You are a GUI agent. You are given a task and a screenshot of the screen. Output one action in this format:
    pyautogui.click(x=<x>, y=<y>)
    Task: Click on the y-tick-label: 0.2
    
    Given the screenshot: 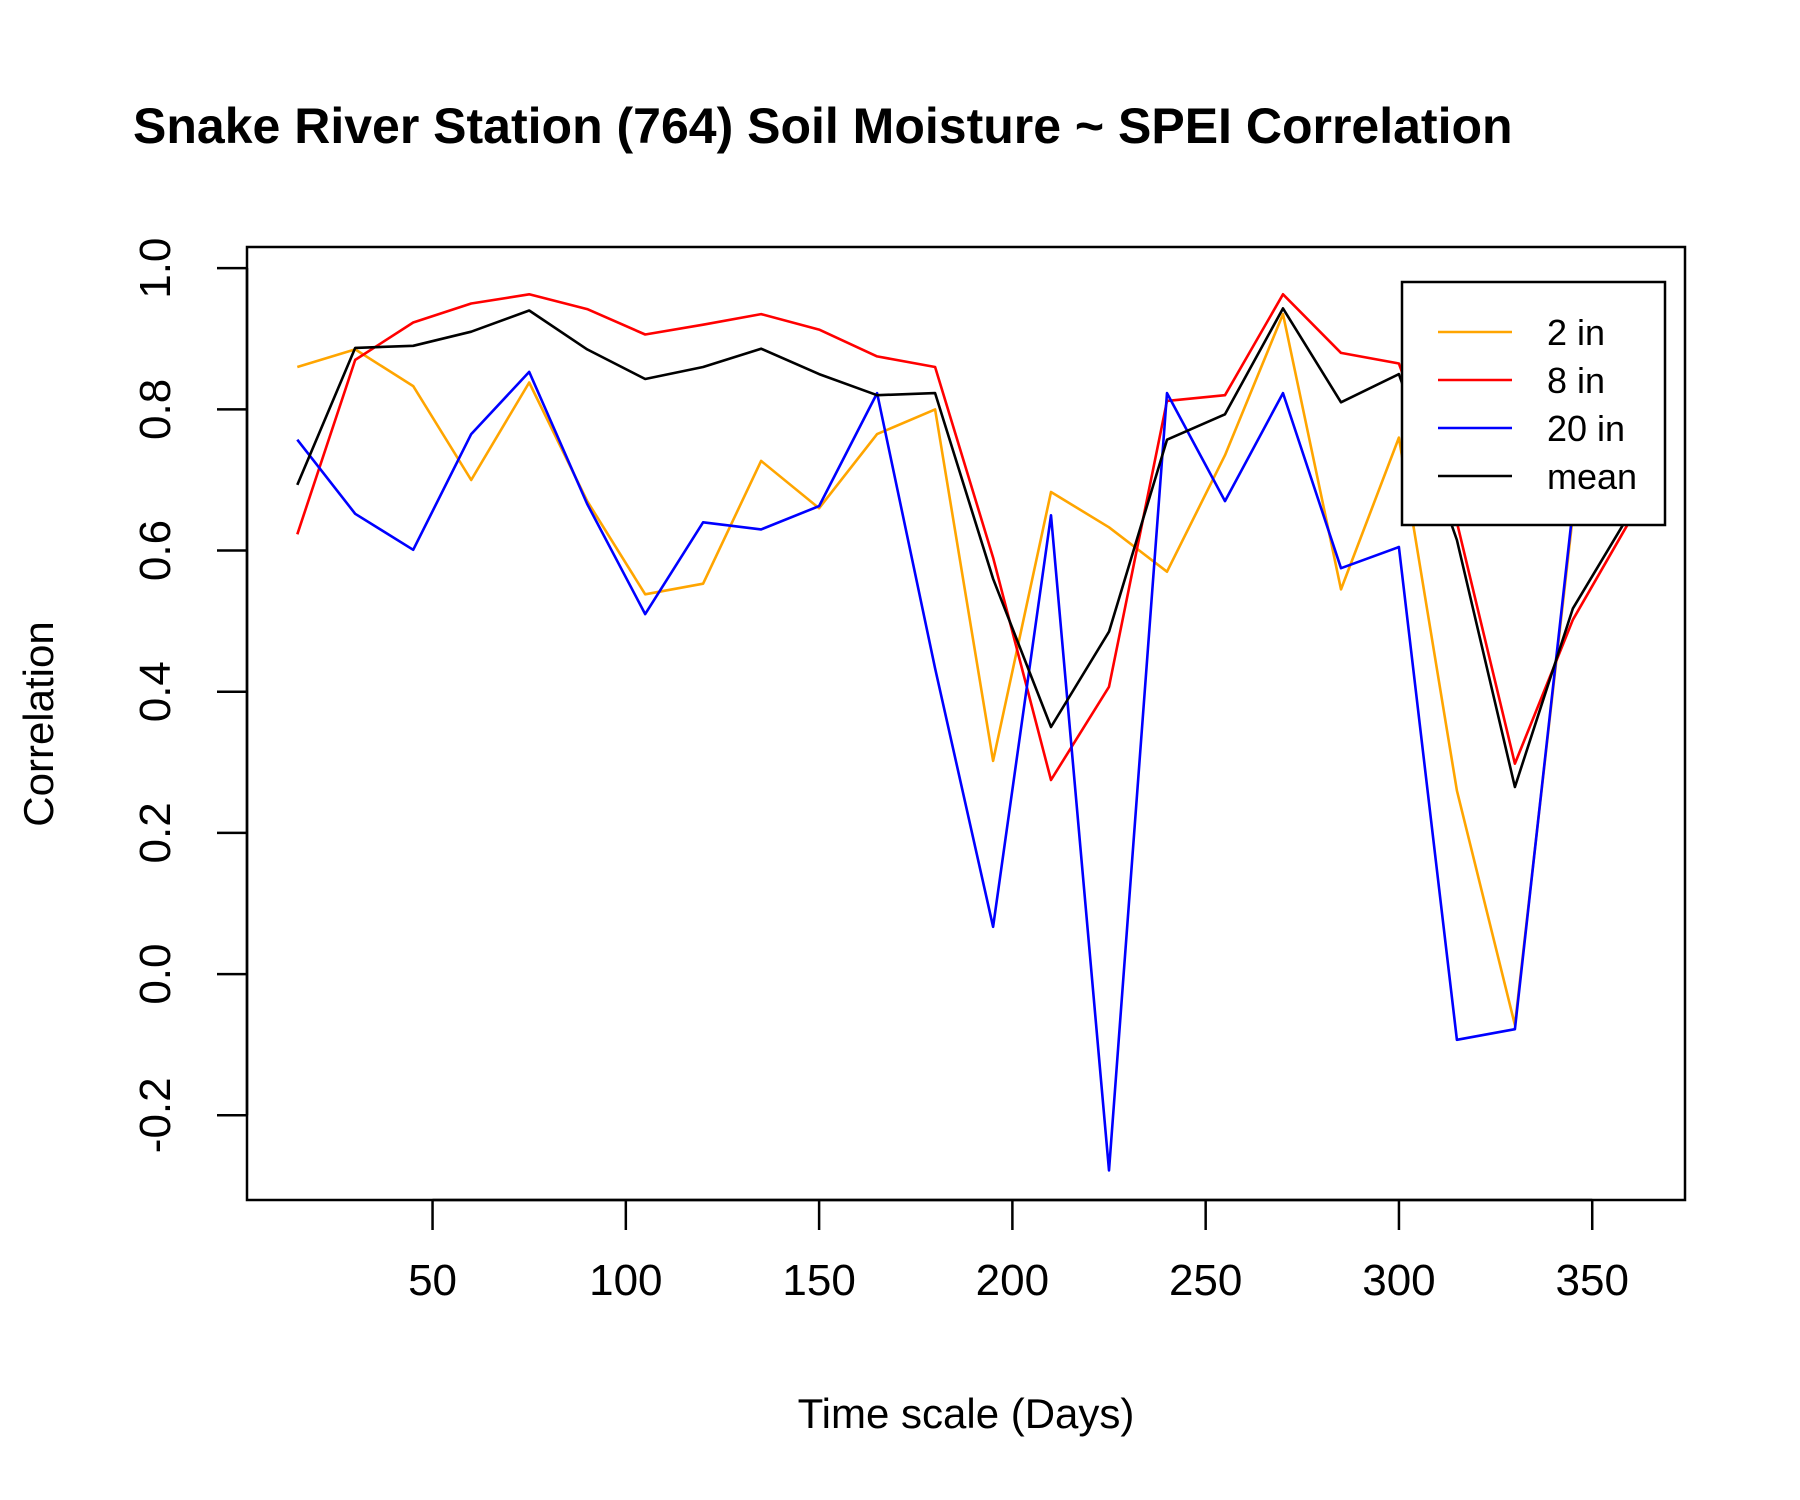 What is the action you would take?
    pyautogui.click(x=155, y=832)
    